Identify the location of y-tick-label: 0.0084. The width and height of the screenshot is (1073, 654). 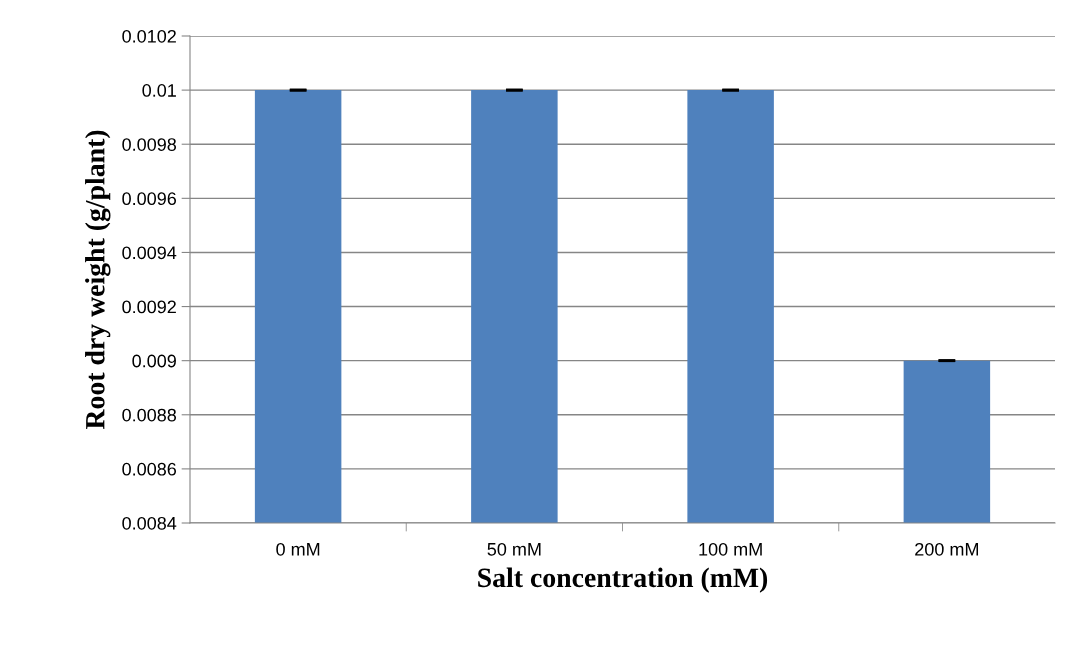
(149, 523).